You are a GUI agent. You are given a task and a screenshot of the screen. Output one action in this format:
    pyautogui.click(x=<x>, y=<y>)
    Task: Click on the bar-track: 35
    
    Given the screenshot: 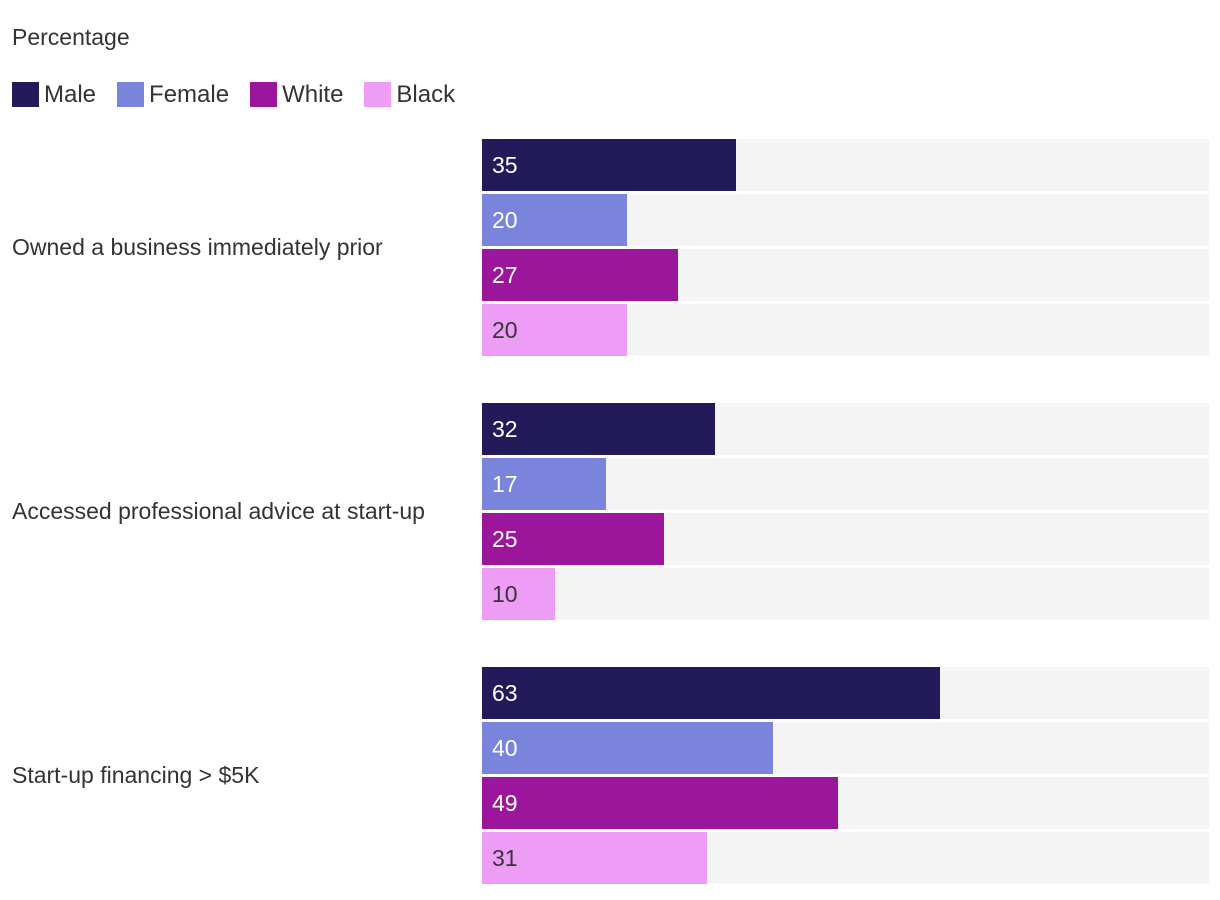 What is the action you would take?
    pyautogui.click(x=845, y=165)
    